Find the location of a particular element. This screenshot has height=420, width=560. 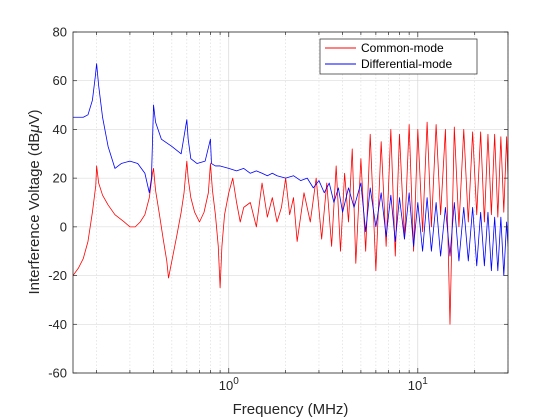

y-tick-label: 80 is located at coordinates (60, 32).